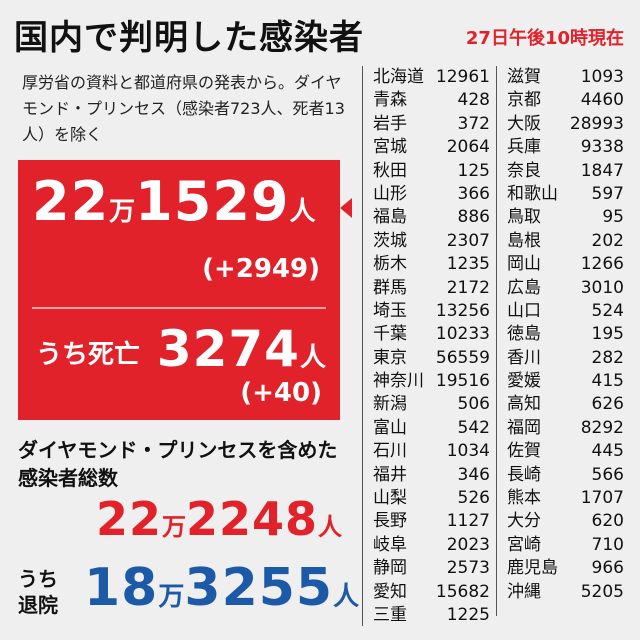 This screenshot has width=640, height=640. What do you see at coordinates (38, 592) in the screenshot?
I see `recovered-label-text: うち退院` at bounding box center [38, 592].